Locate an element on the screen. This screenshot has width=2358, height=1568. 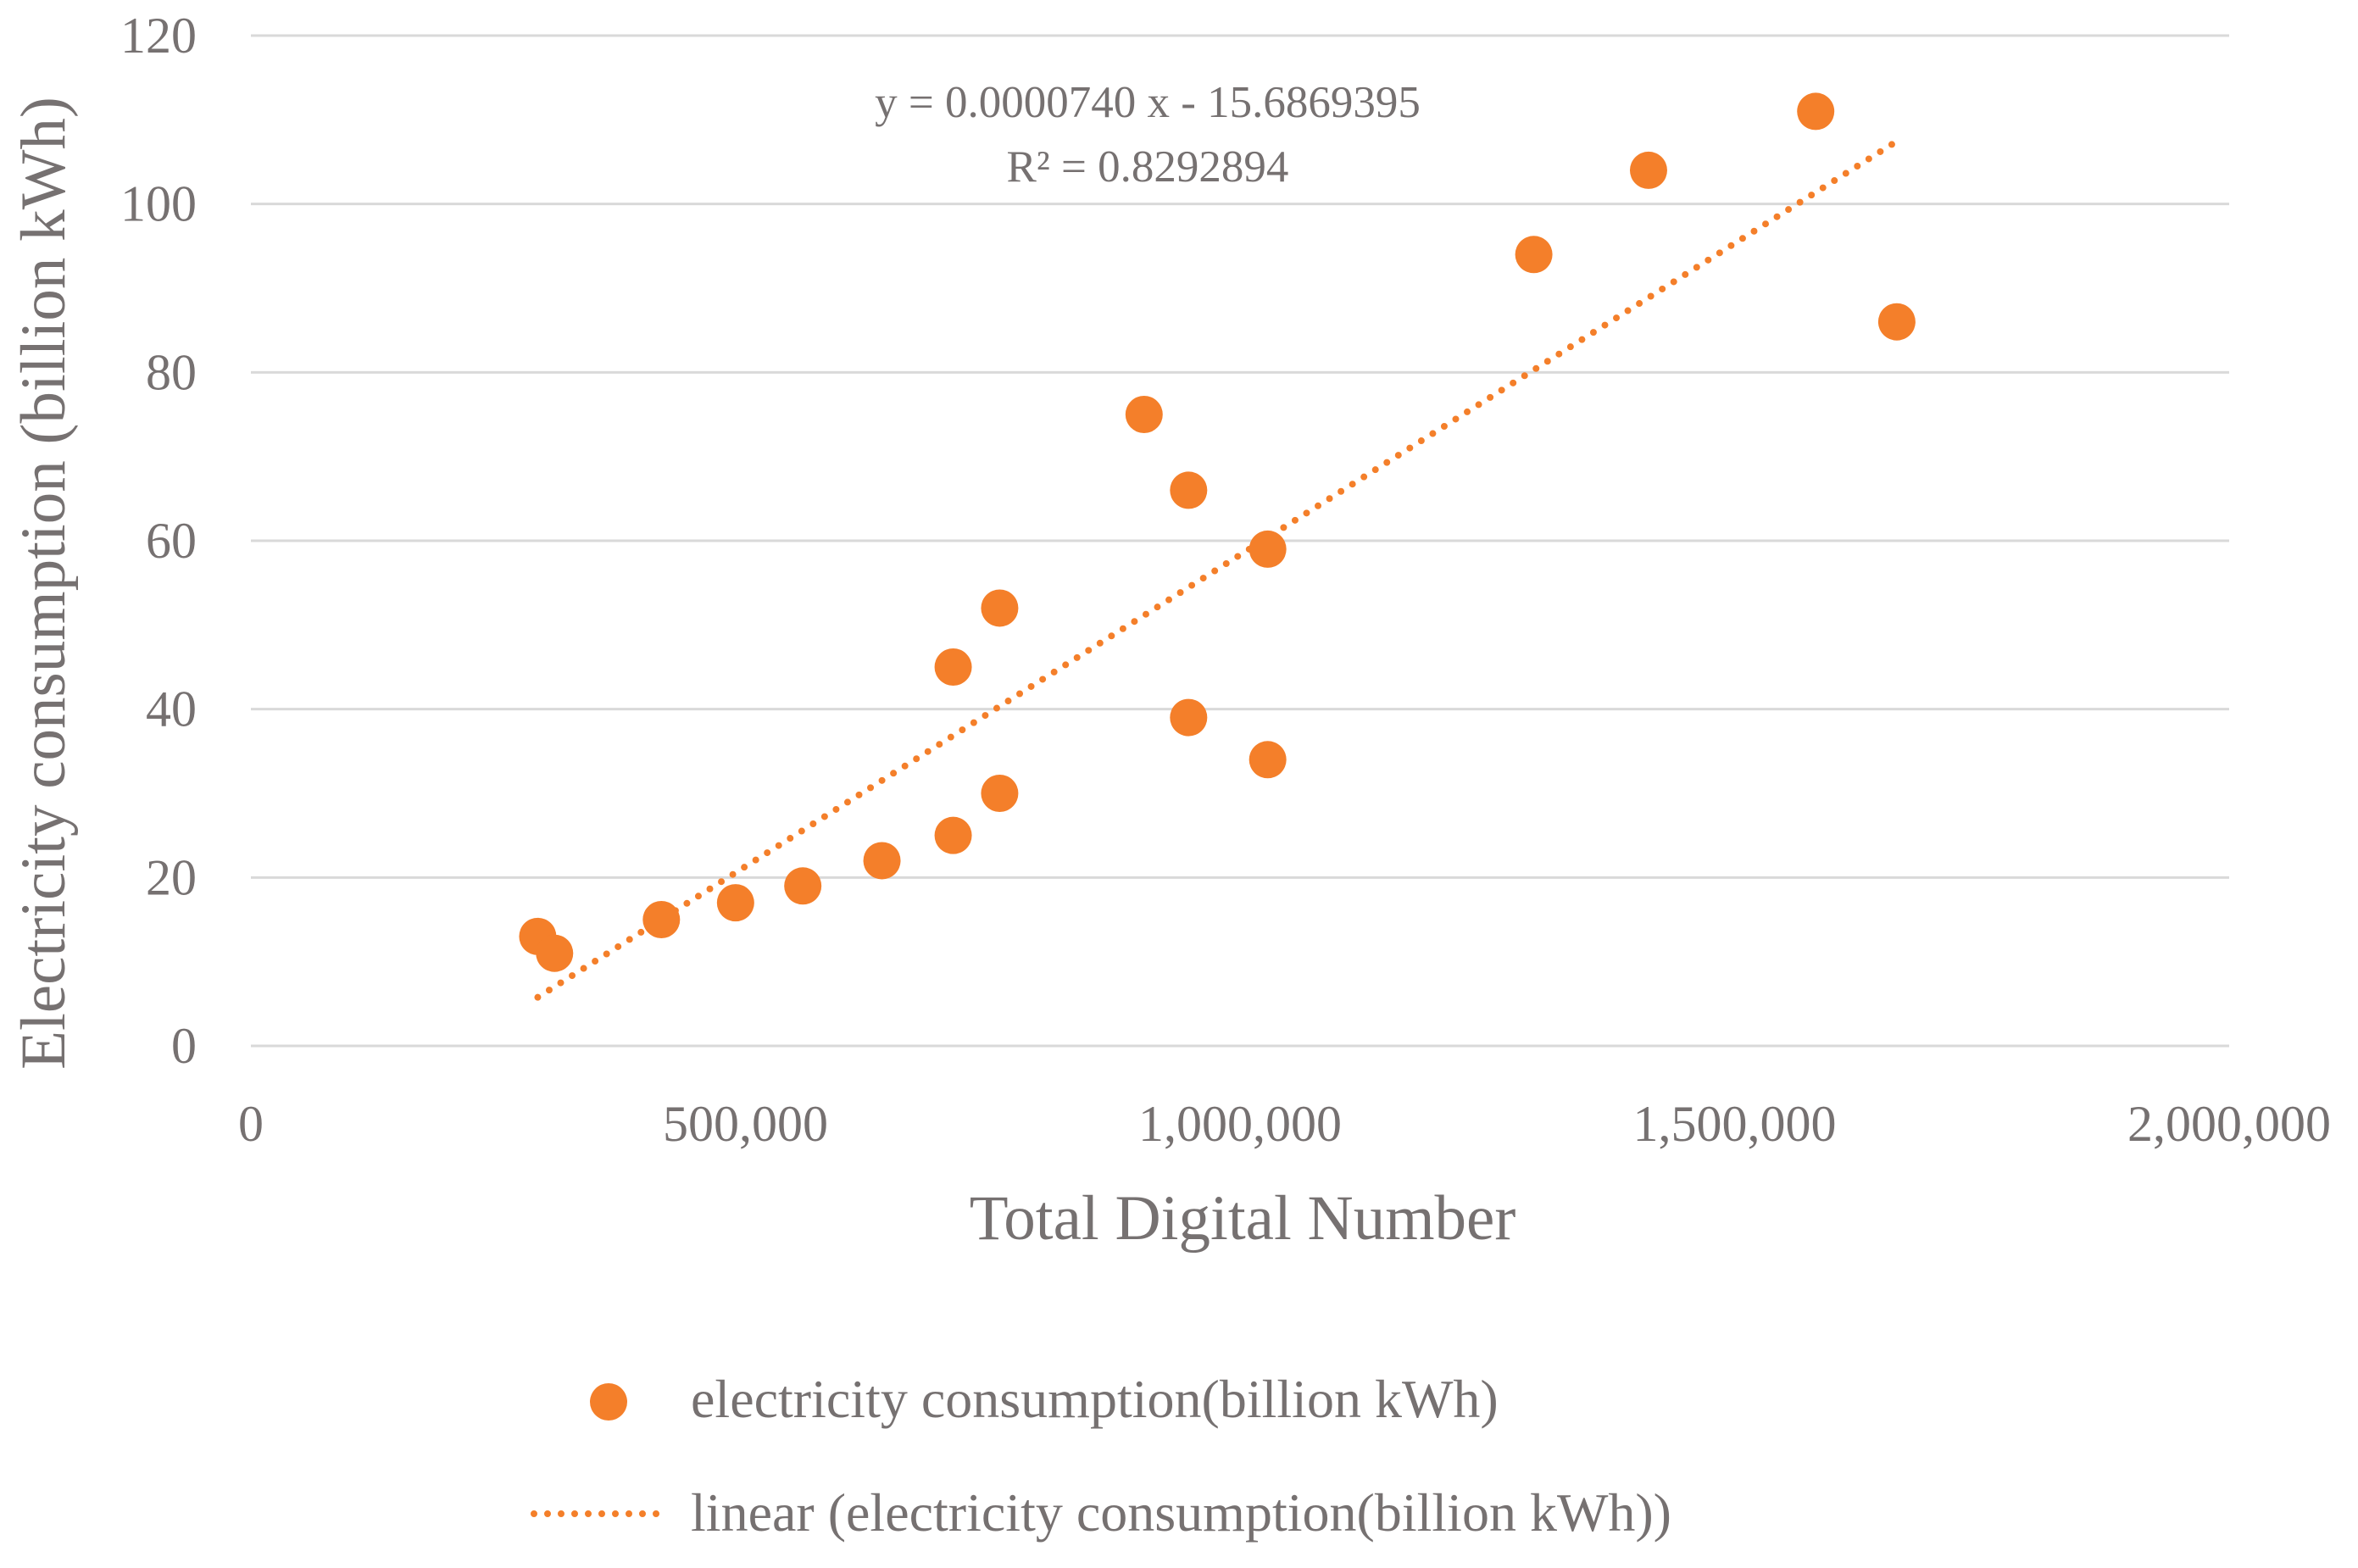
y-tick-label: 40 is located at coordinates (171, 709).